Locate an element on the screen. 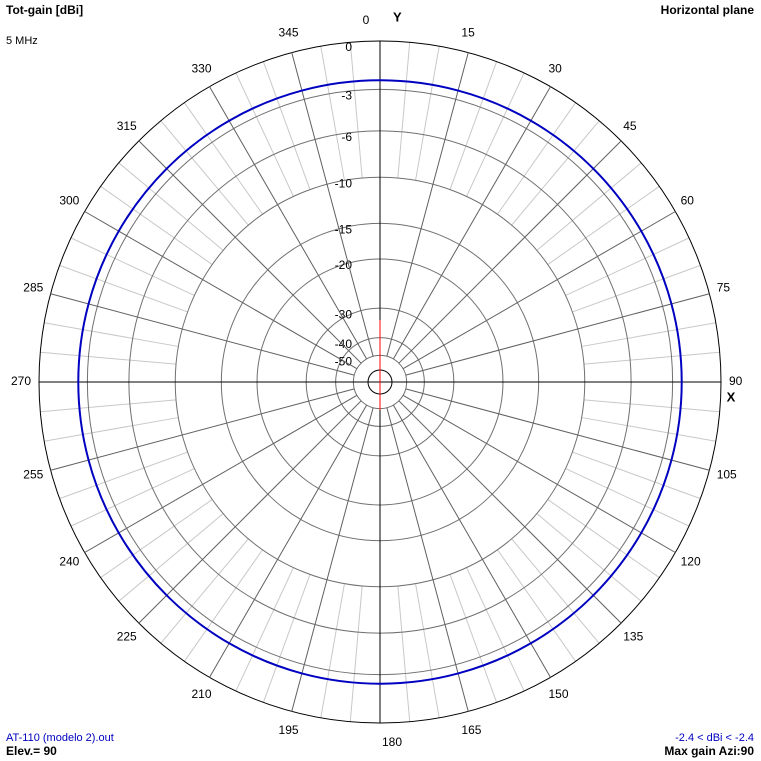 Image resolution: width=761 pixels, height=761 pixels. angle-tick-label: 315 is located at coordinates (127, 126).